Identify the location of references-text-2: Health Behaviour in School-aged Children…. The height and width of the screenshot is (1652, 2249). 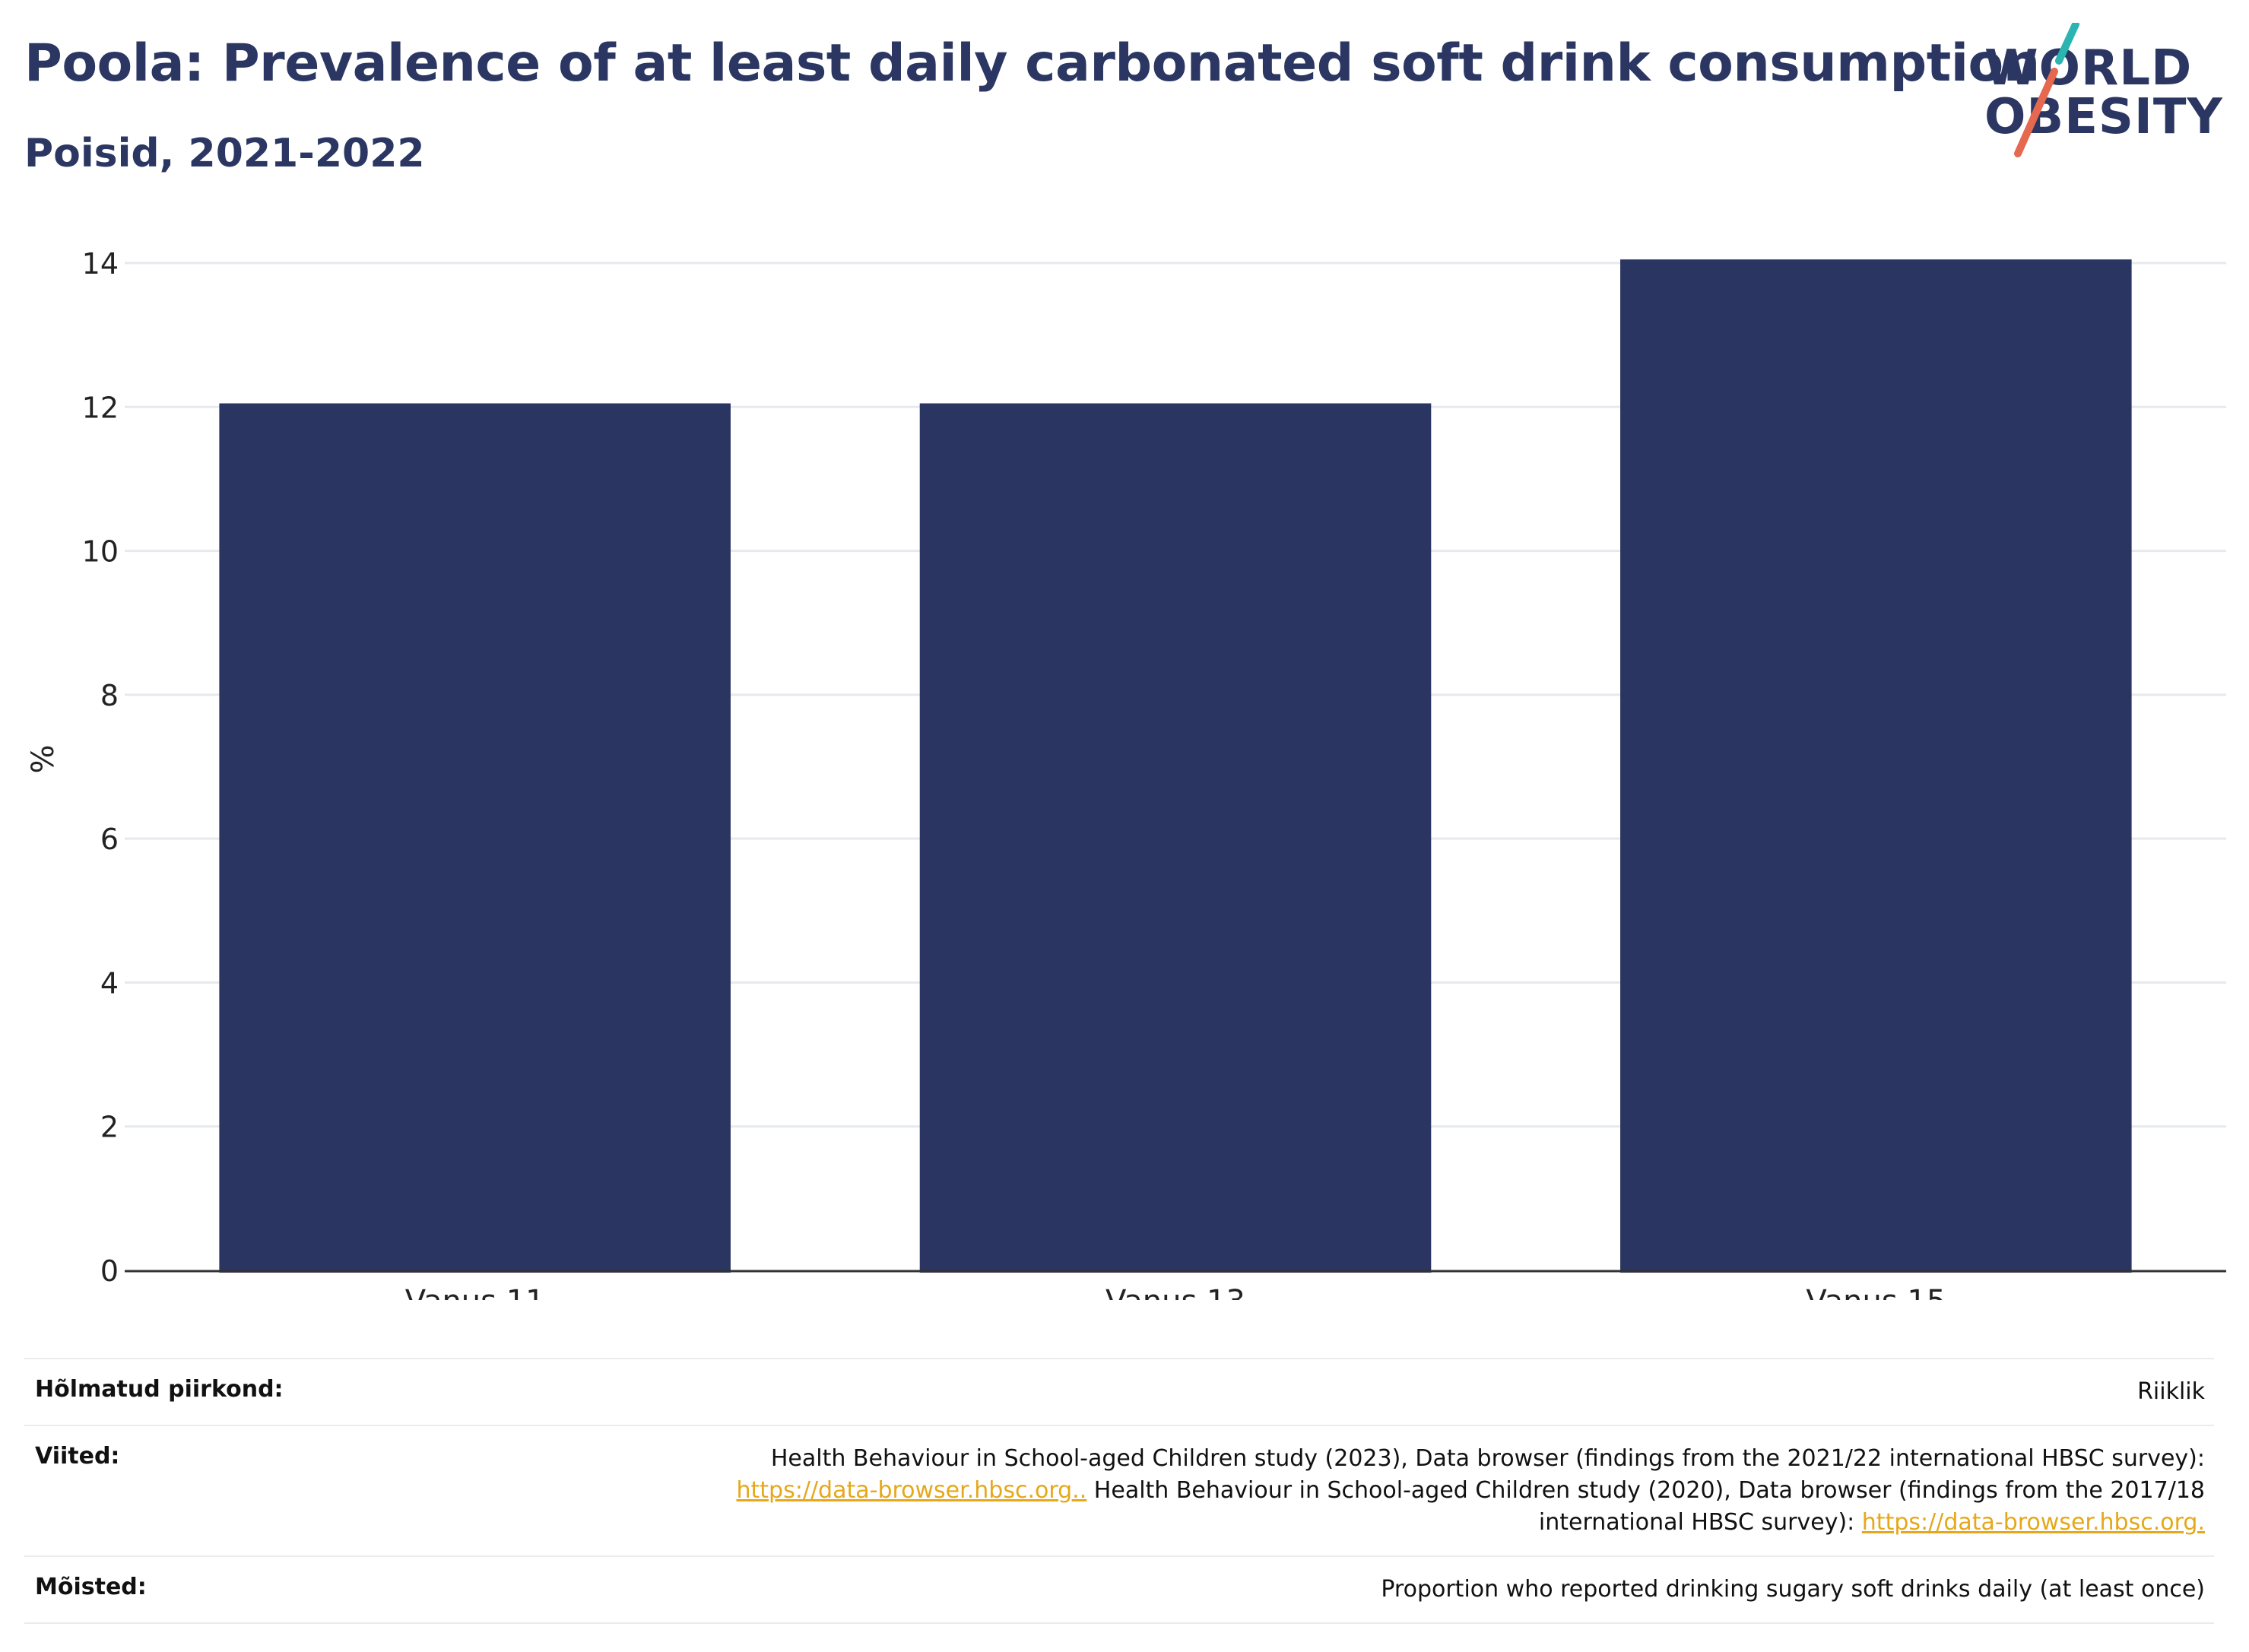
(1646, 1490).